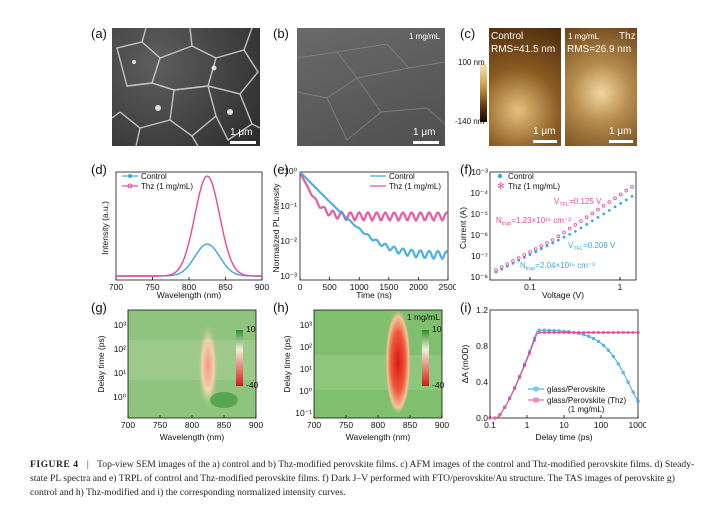 Image resolution: width=727 pixels, height=517 pixels. What do you see at coordinates (425, 36) in the screenshot?
I see `concentration-label: 1 mg/mL` at bounding box center [425, 36].